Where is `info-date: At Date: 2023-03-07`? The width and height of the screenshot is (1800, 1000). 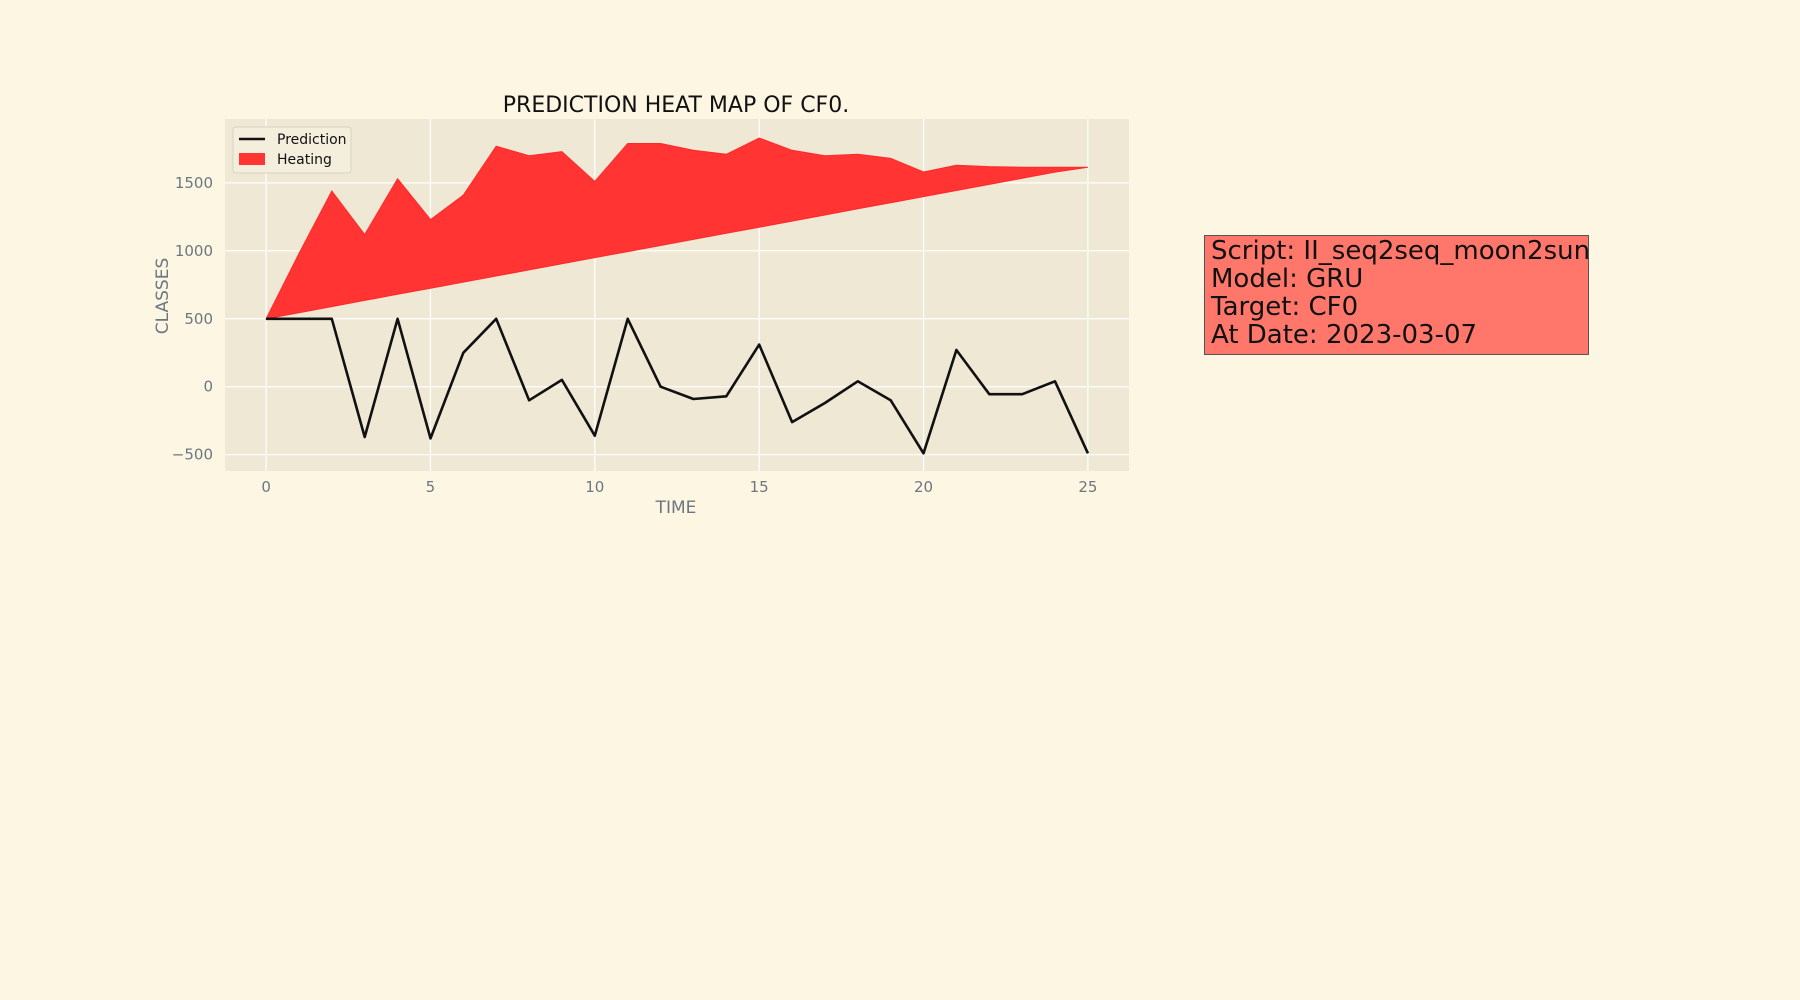
info-date: At Date: 2023-03-07 is located at coordinates (1396, 335).